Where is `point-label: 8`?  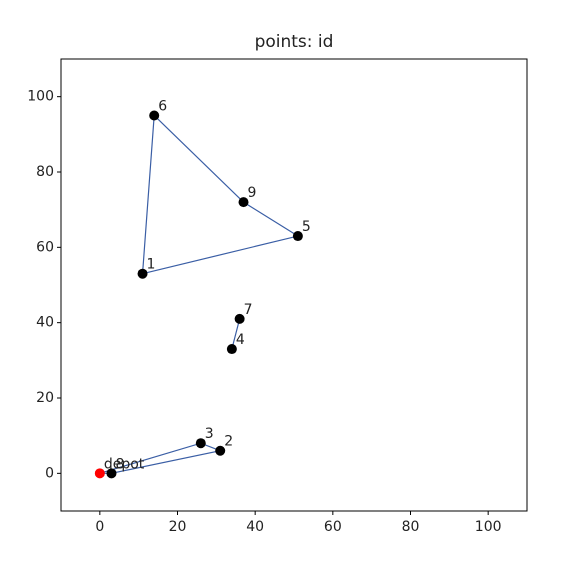
point-label: 8 is located at coordinates (119, 464).